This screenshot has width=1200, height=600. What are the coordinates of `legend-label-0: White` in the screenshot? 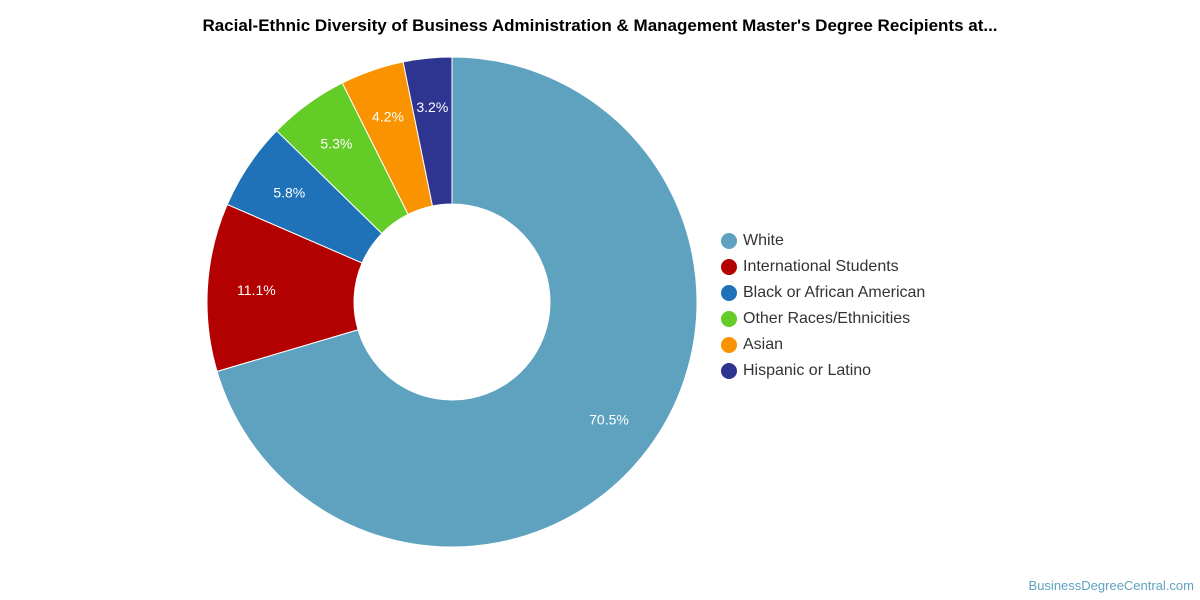 It's located at (763, 240).